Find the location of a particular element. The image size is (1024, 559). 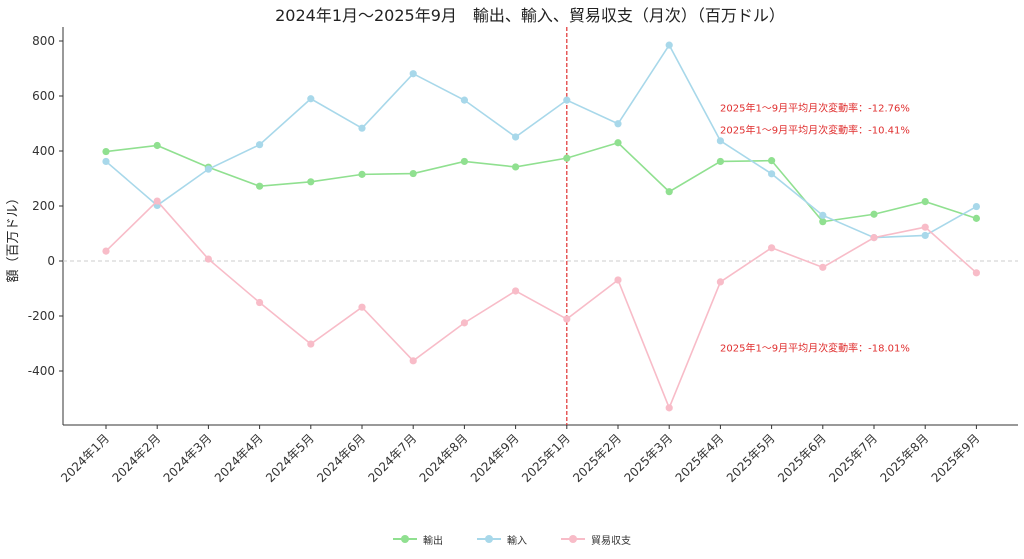

legend-label-trade-balance: 貿易収支 is located at coordinates (611, 541).